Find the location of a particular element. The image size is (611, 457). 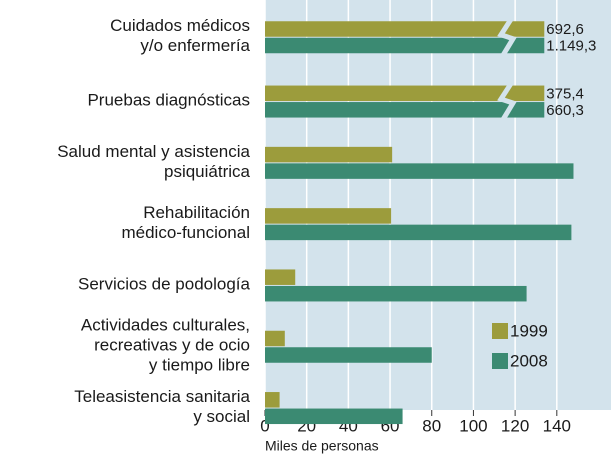

x-tick-label: 0 is located at coordinates (264, 425).